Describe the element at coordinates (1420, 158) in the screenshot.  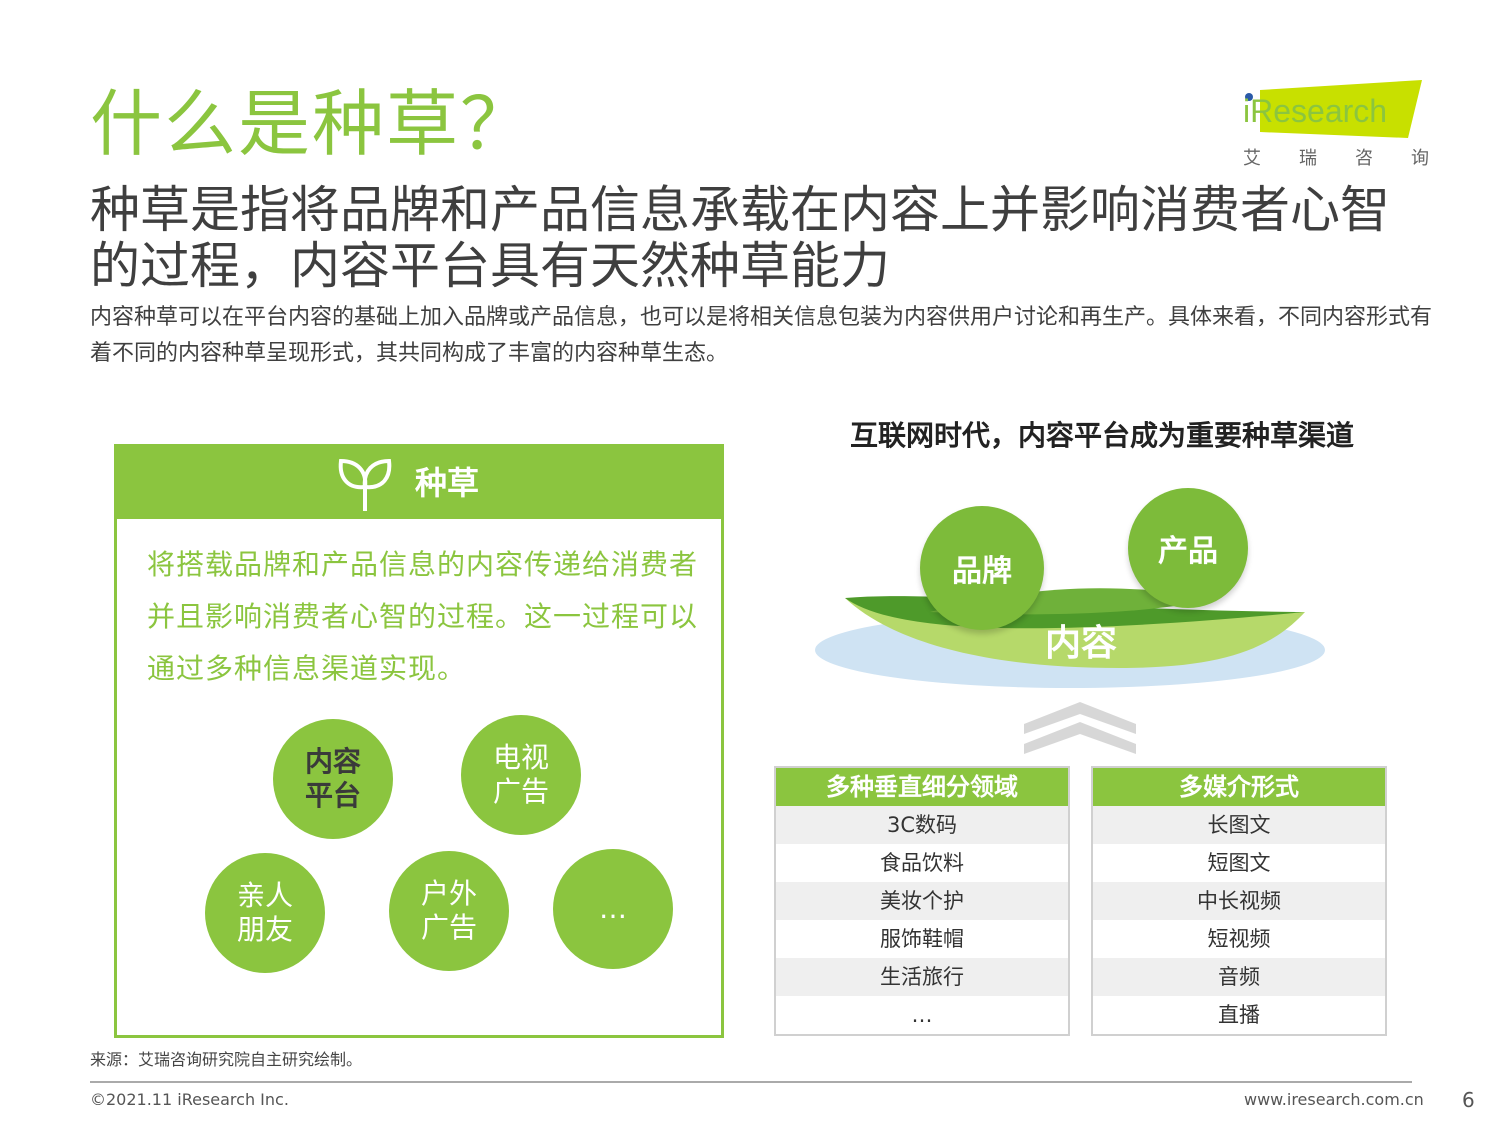
I see `logo-sub-char: 询` at that location.